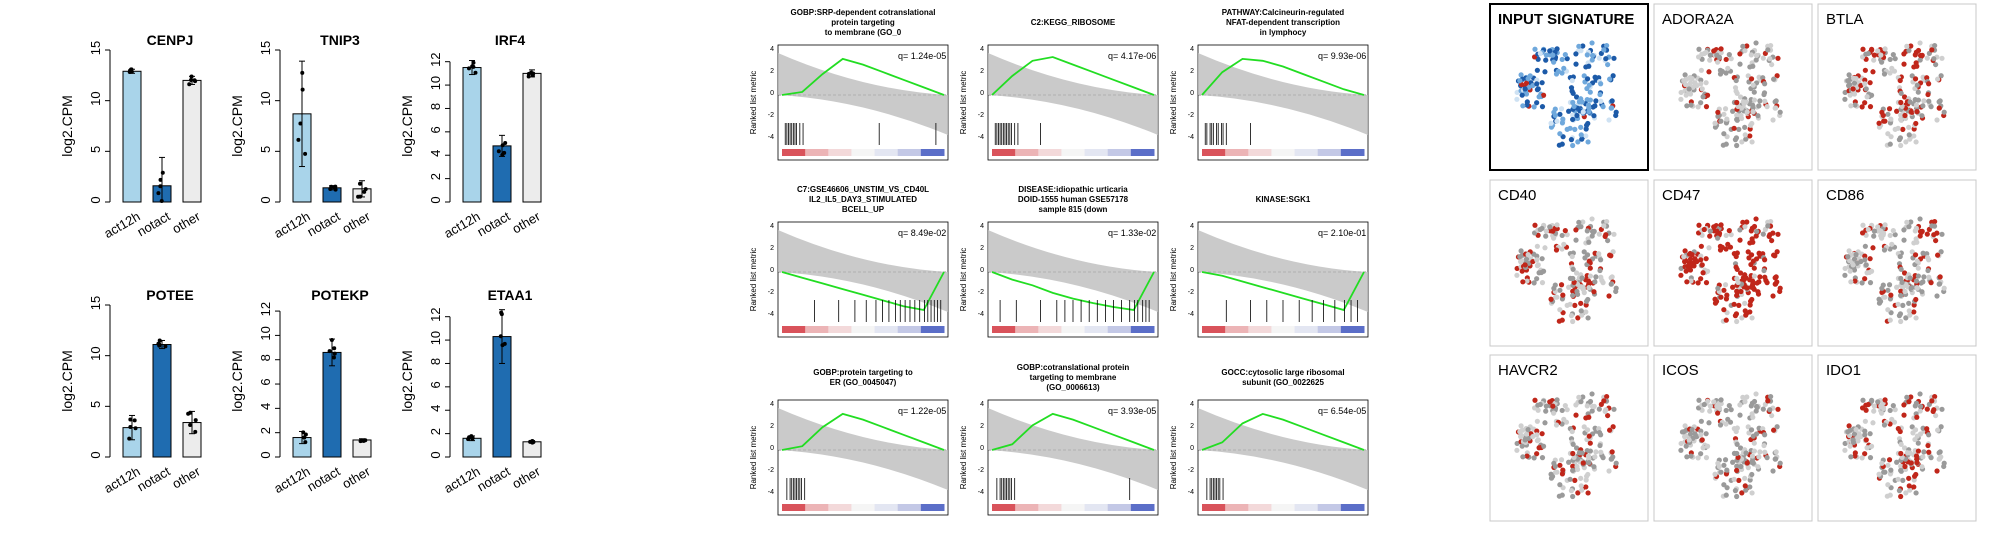  I want to click on y-tick-label: -4, so click(1191, 492).